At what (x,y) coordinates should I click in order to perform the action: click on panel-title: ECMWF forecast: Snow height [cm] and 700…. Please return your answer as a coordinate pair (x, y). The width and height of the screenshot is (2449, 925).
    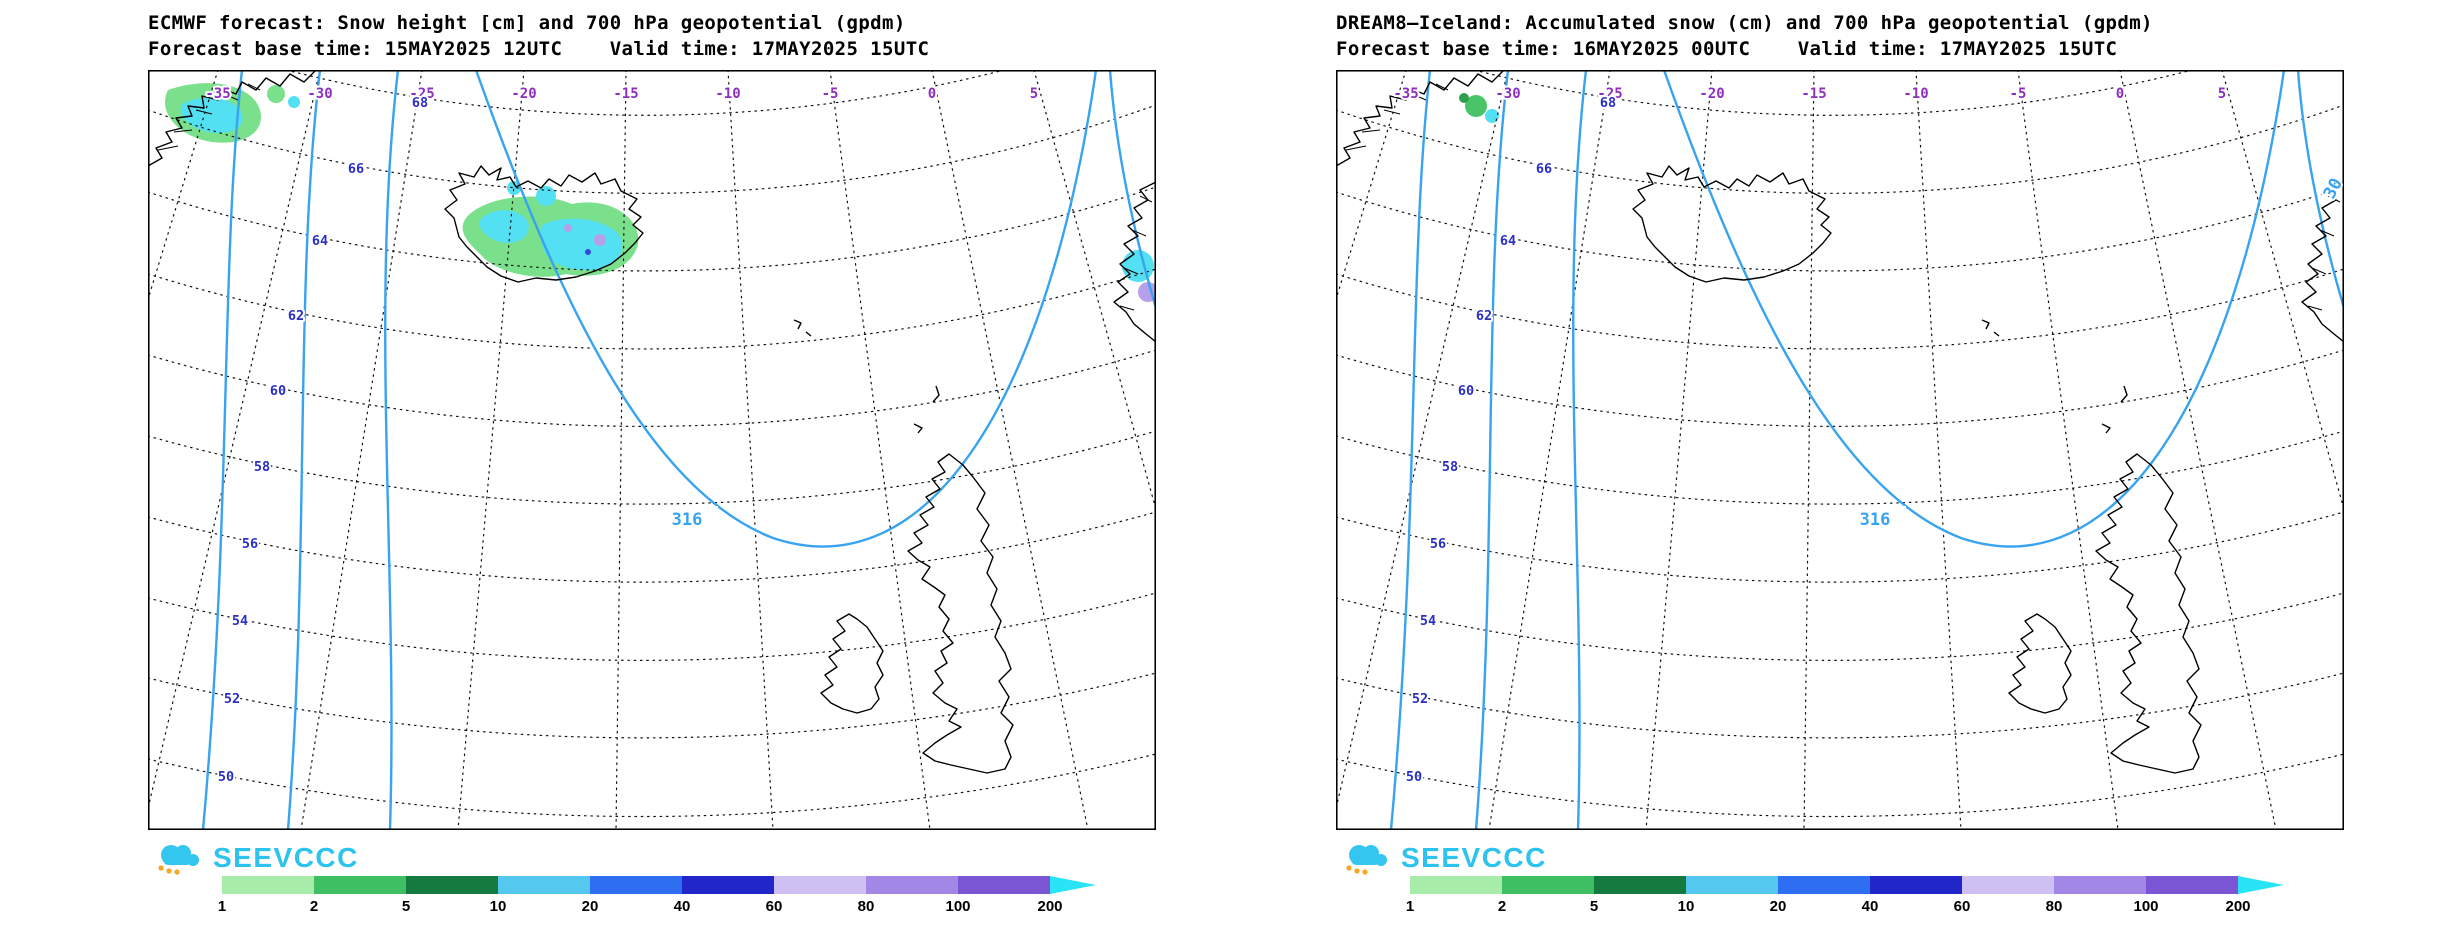
    Looking at the image, I should click on (527, 23).